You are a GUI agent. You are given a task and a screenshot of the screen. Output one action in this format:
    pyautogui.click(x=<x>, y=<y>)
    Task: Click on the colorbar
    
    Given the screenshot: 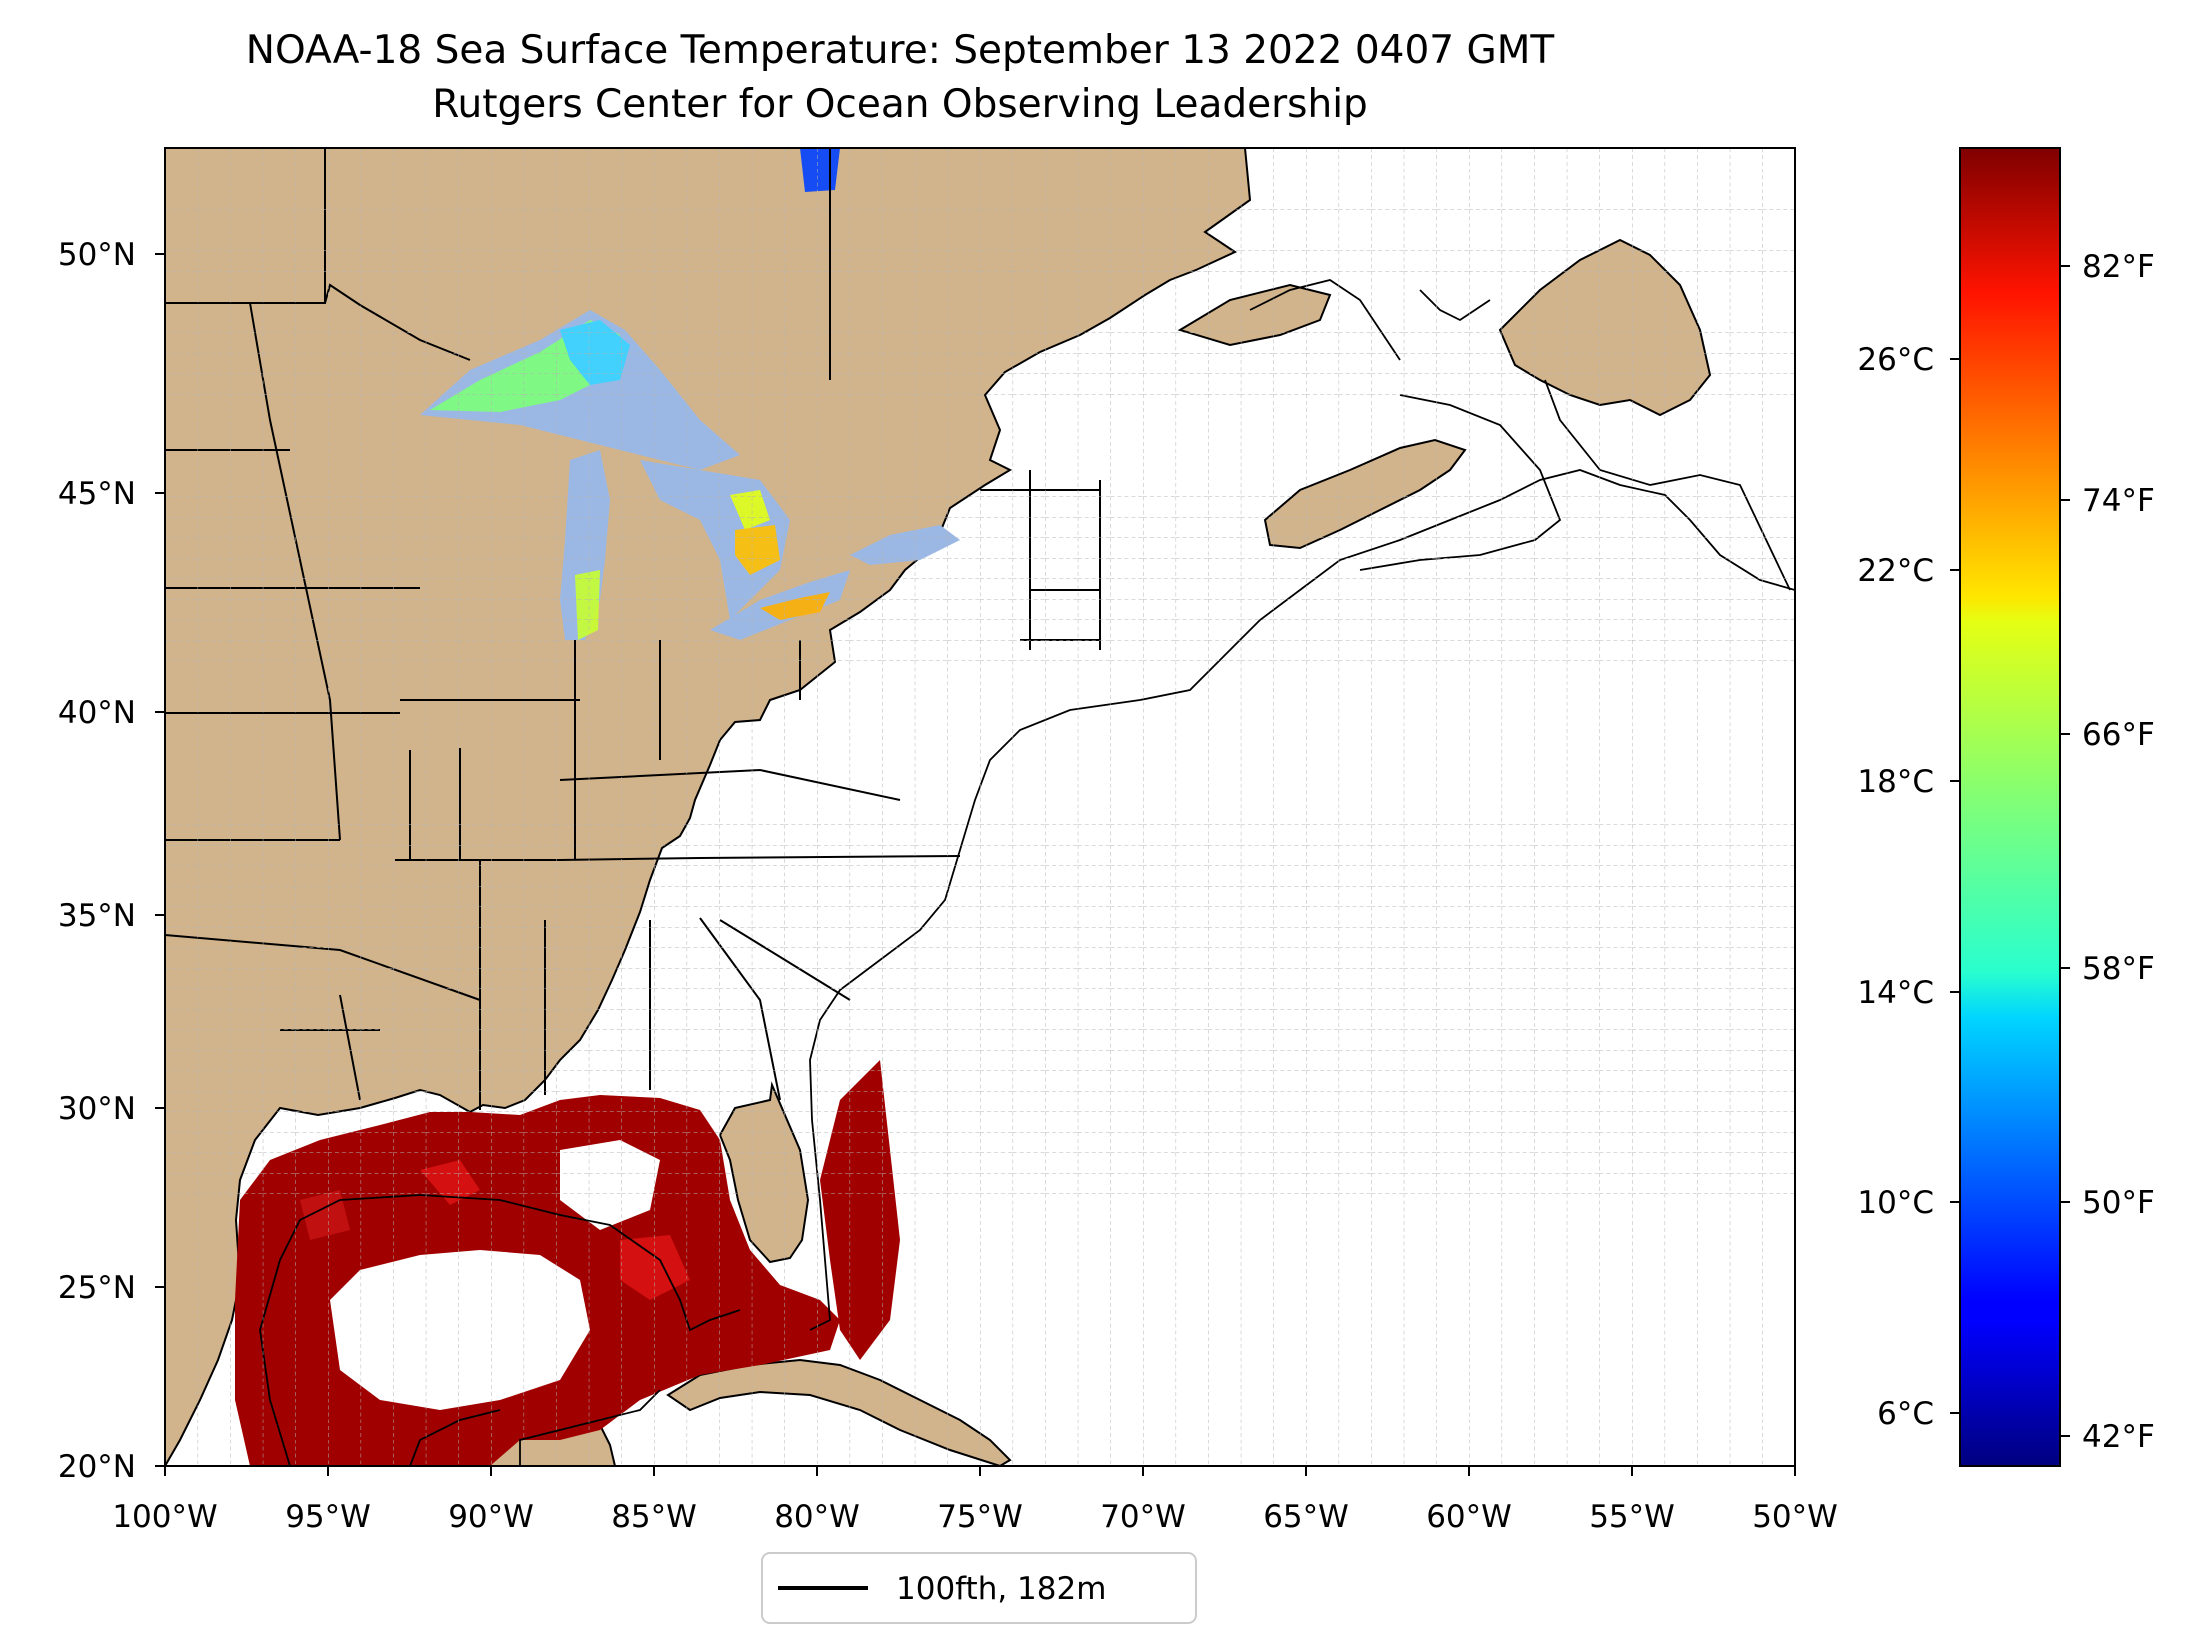 What is the action you would take?
    pyautogui.click(x=2010, y=807)
    